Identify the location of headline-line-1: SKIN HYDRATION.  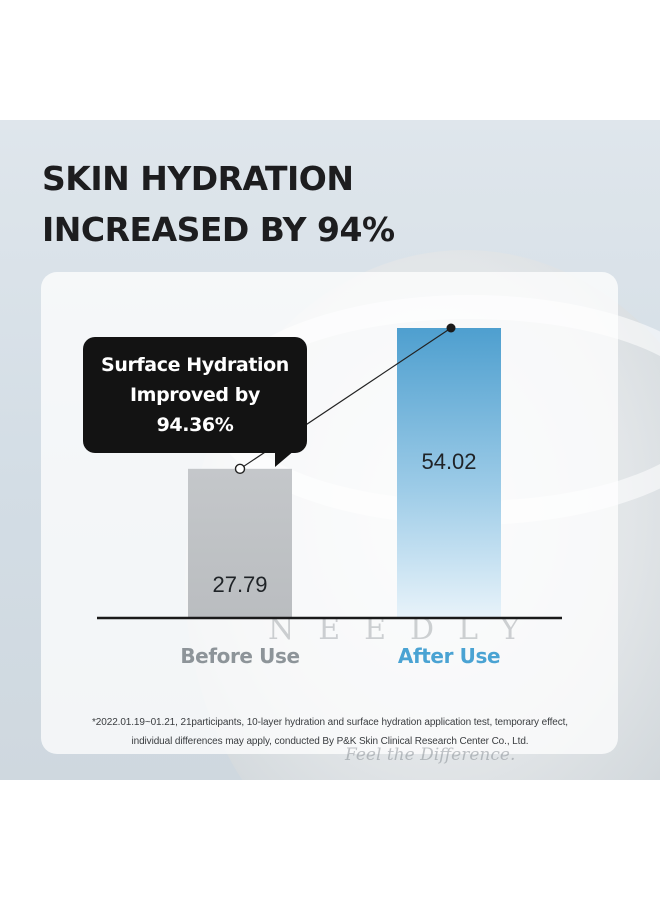
(198, 178).